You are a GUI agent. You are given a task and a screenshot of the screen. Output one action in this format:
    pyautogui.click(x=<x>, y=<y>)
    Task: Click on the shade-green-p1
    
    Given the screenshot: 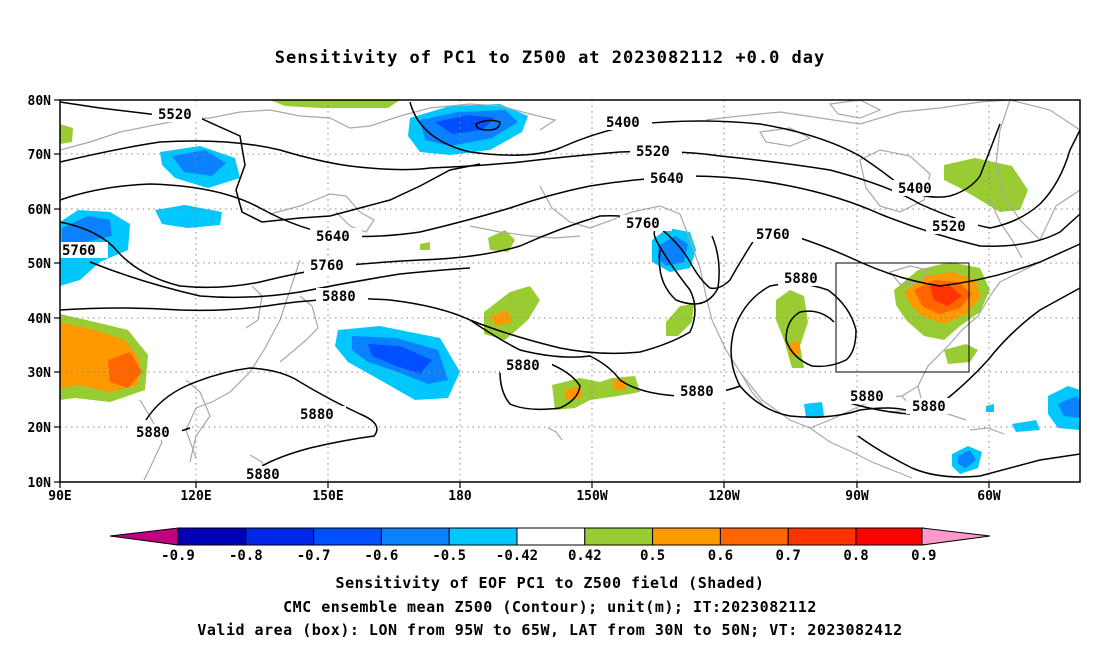 What is the action you would take?
    pyautogui.click(x=335, y=104)
    